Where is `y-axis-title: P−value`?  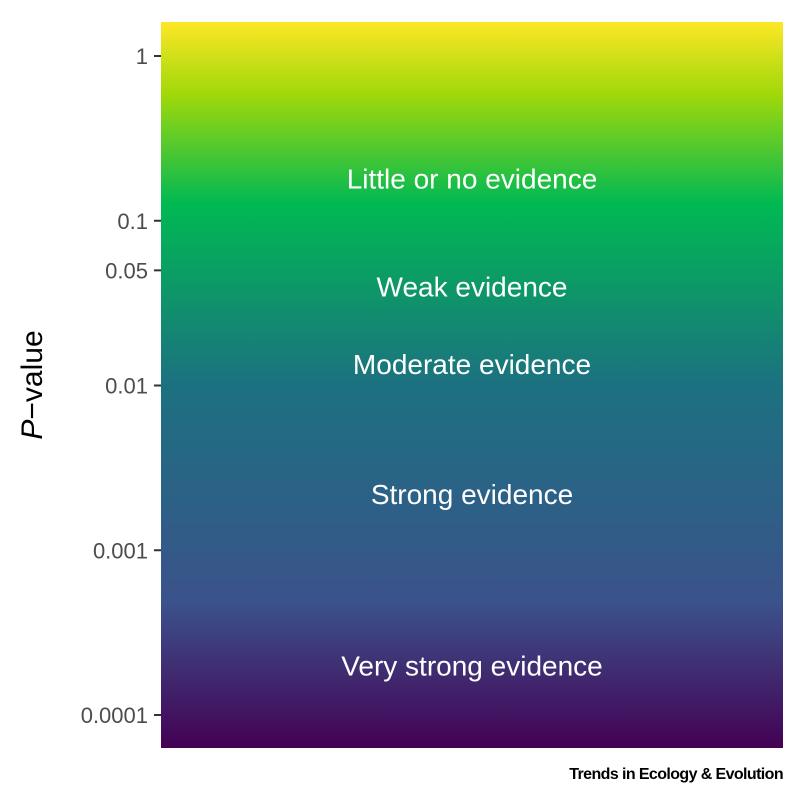 y-axis-title: P−value is located at coordinates (32, 384).